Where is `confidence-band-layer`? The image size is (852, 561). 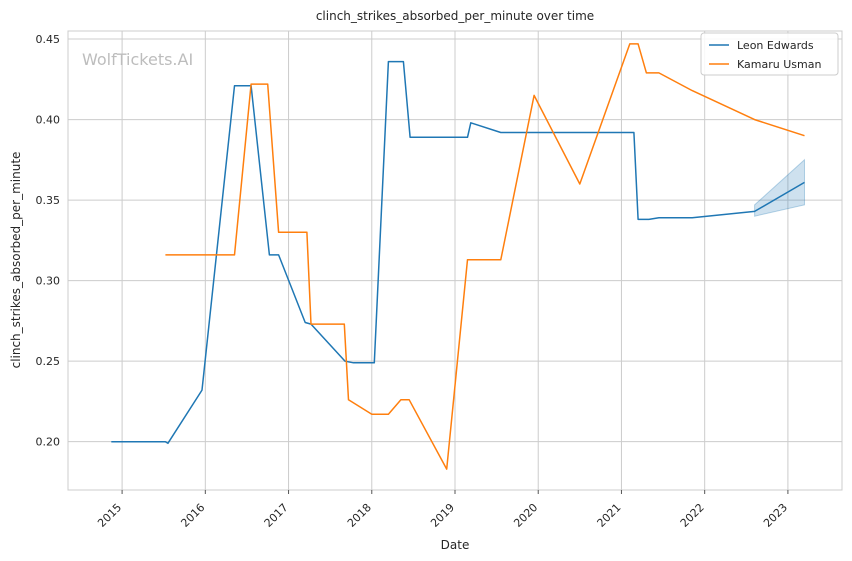 confidence-band-layer is located at coordinates (779, 187).